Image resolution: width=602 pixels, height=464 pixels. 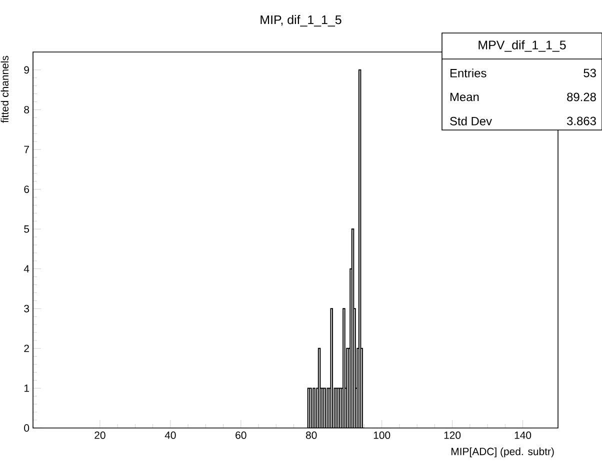 What do you see at coordinates (26, 348) in the screenshot?
I see `y-tick-label: 2` at bounding box center [26, 348].